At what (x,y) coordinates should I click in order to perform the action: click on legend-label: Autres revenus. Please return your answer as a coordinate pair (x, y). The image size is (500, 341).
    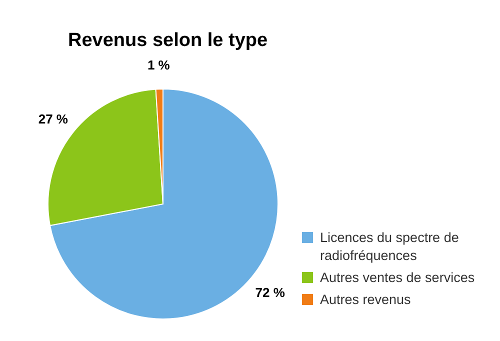
    Looking at the image, I should click on (366, 299).